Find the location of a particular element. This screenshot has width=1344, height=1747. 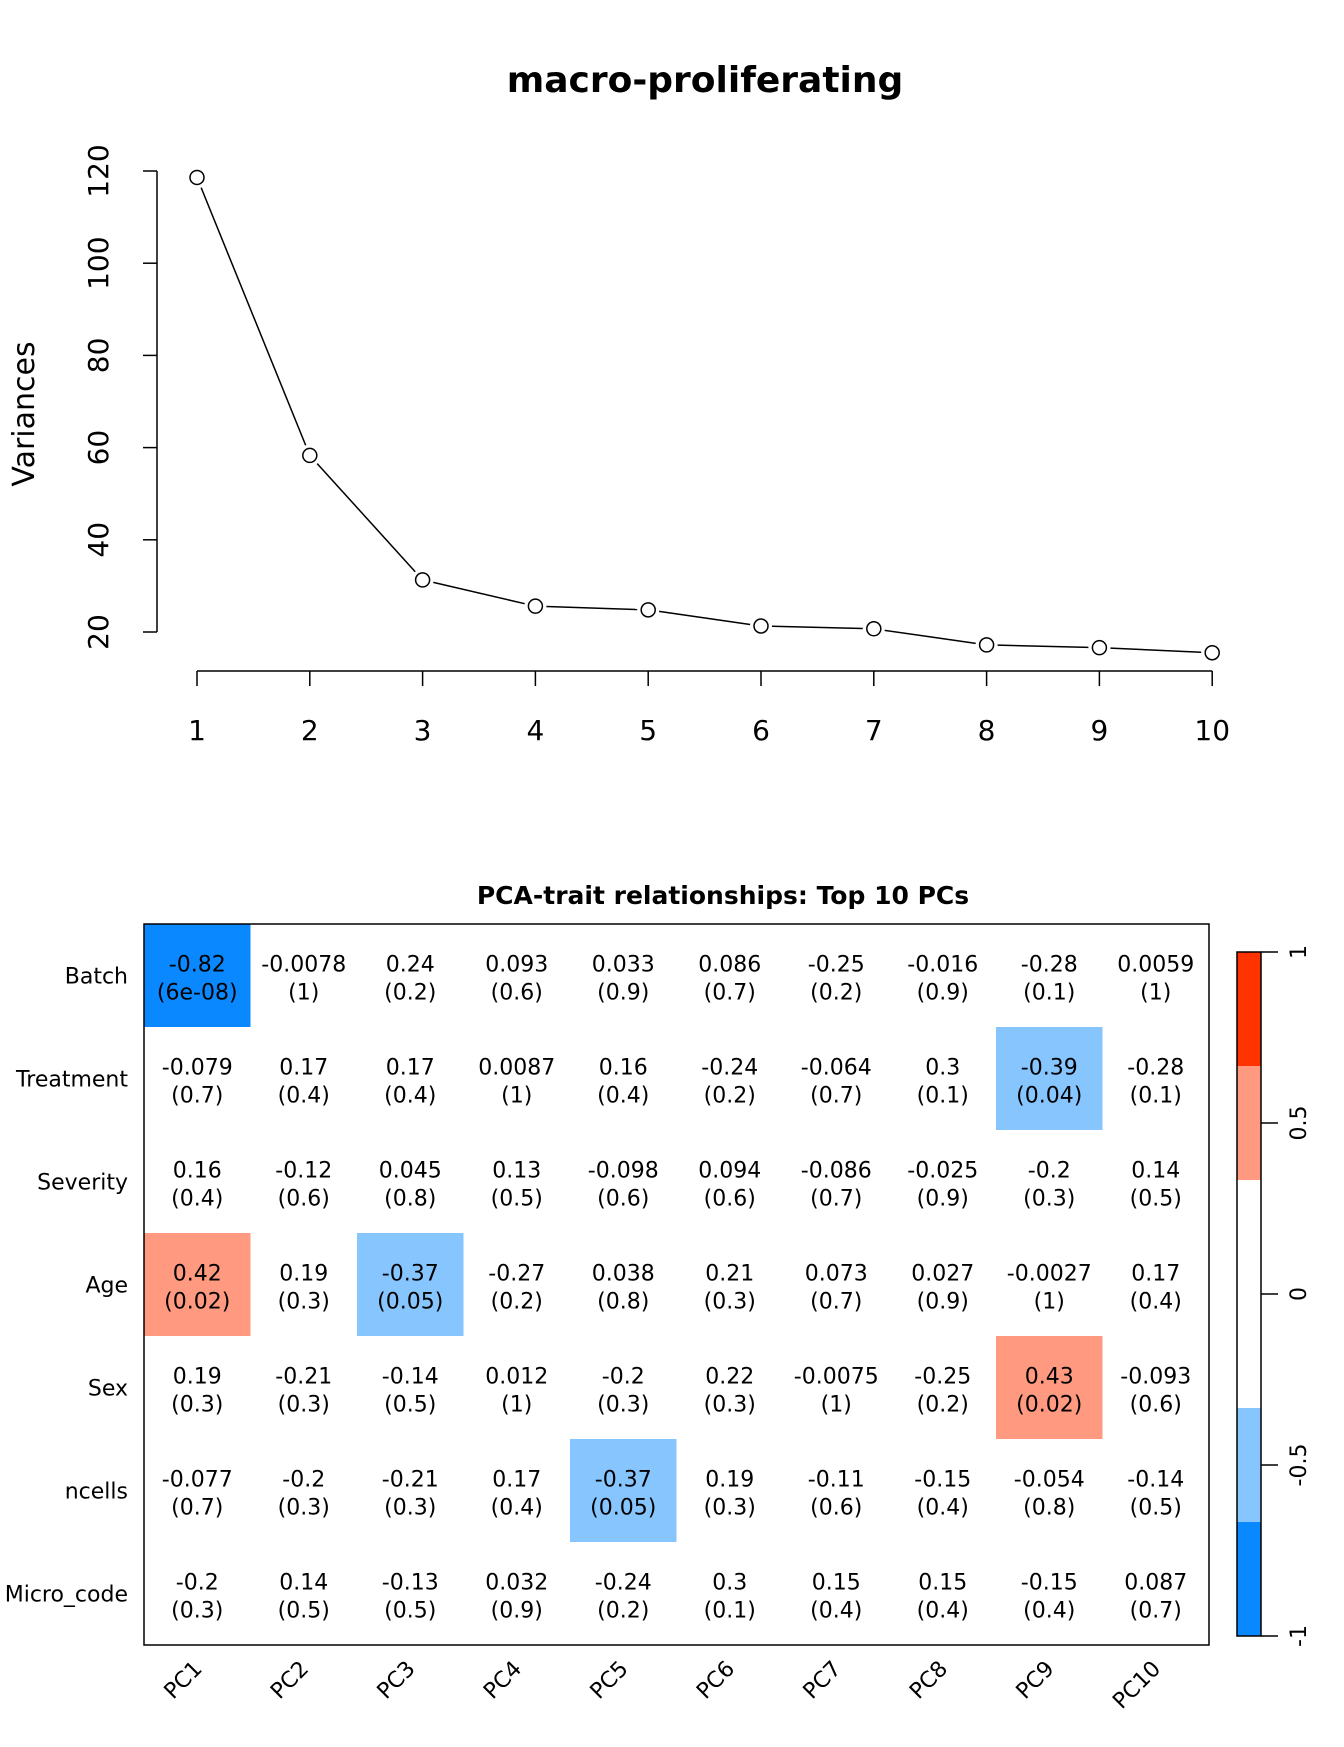

cell-correlation: 0.3 is located at coordinates (942, 1068).